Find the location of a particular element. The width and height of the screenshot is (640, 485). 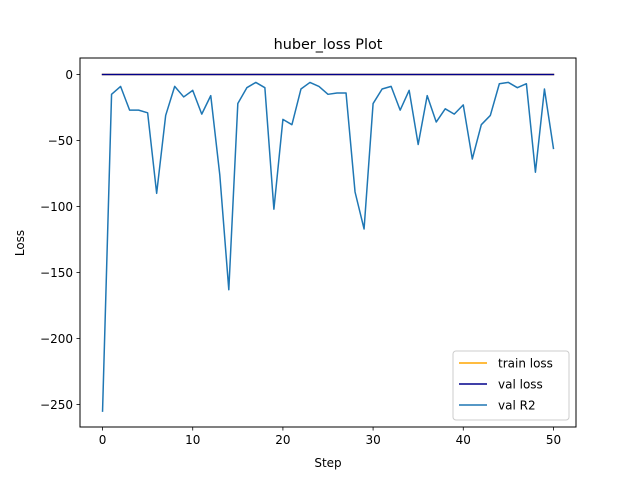

x-tick-label: 50 is located at coordinates (553, 440).